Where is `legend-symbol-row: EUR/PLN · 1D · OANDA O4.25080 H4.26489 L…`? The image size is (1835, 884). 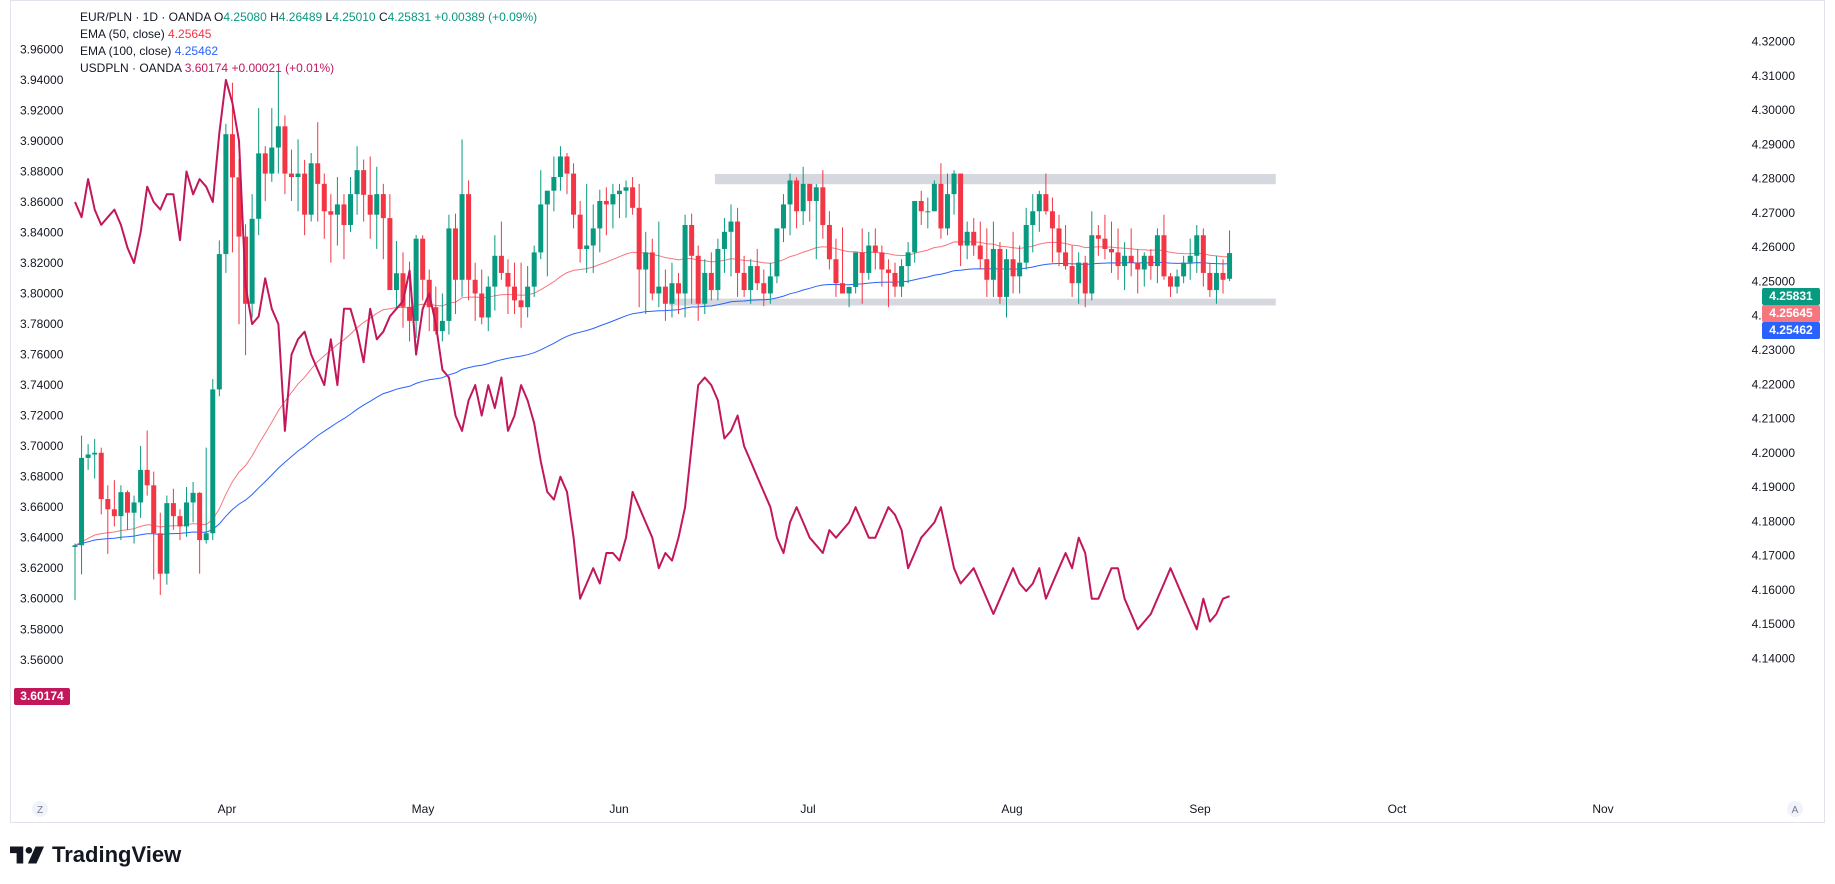 legend-symbol-row: EUR/PLN · 1D · OANDA O4.25080 H4.26489 L… is located at coordinates (308, 17).